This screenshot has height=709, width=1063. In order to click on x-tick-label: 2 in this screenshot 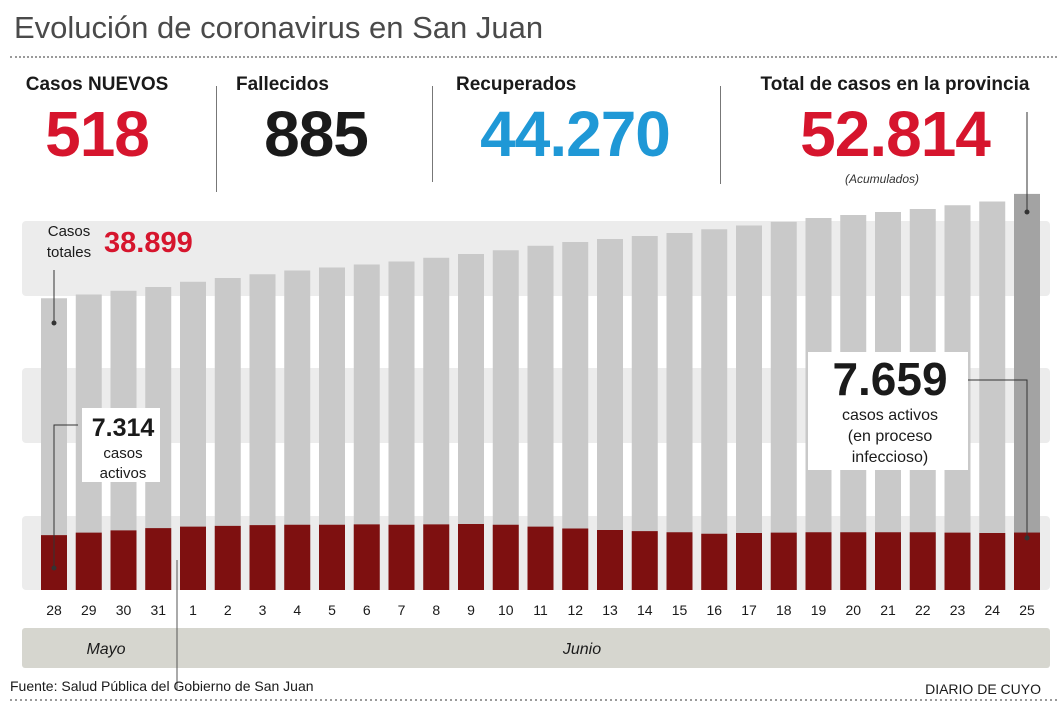, I will do `click(228, 610)`.